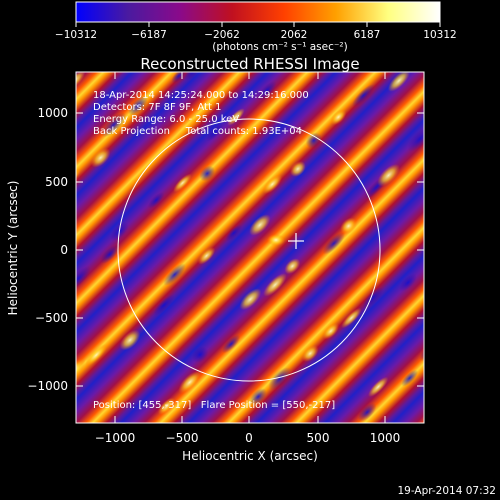  Describe the element at coordinates (318, 438) in the screenshot. I see `x-tick-label: 500` at that location.